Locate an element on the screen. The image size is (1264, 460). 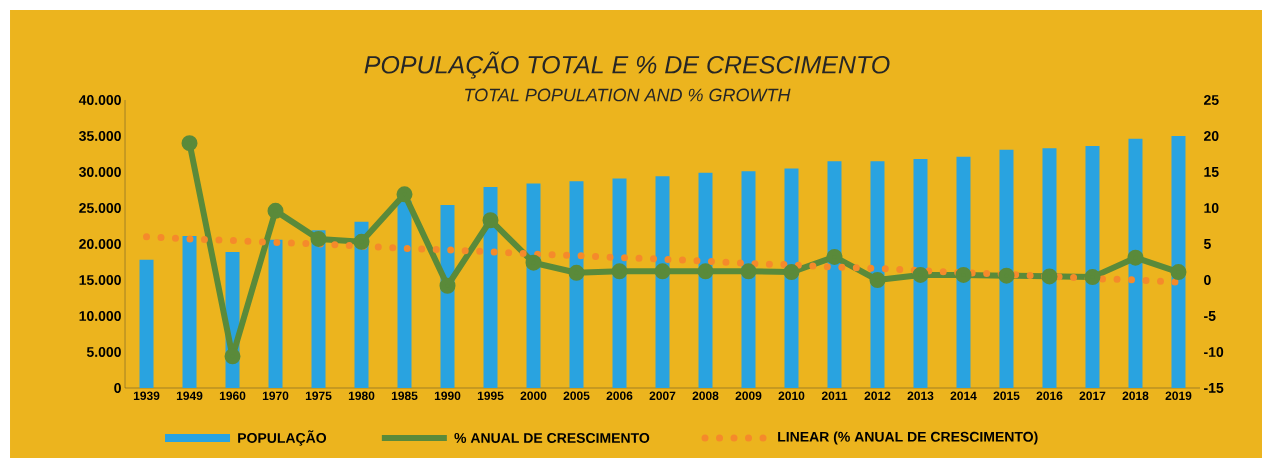
y-tick-label: 40.000 is located at coordinates (99, 100).